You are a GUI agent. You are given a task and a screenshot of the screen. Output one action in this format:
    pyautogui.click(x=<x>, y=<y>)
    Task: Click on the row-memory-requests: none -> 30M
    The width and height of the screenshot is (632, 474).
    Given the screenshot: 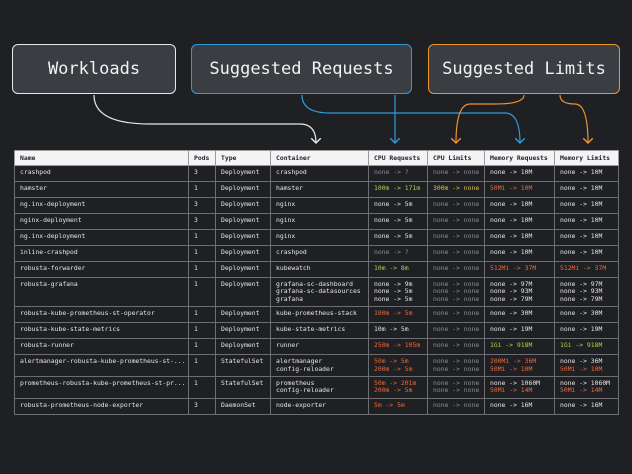 What is the action you would take?
    pyautogui.click(x=519, y=315)
    